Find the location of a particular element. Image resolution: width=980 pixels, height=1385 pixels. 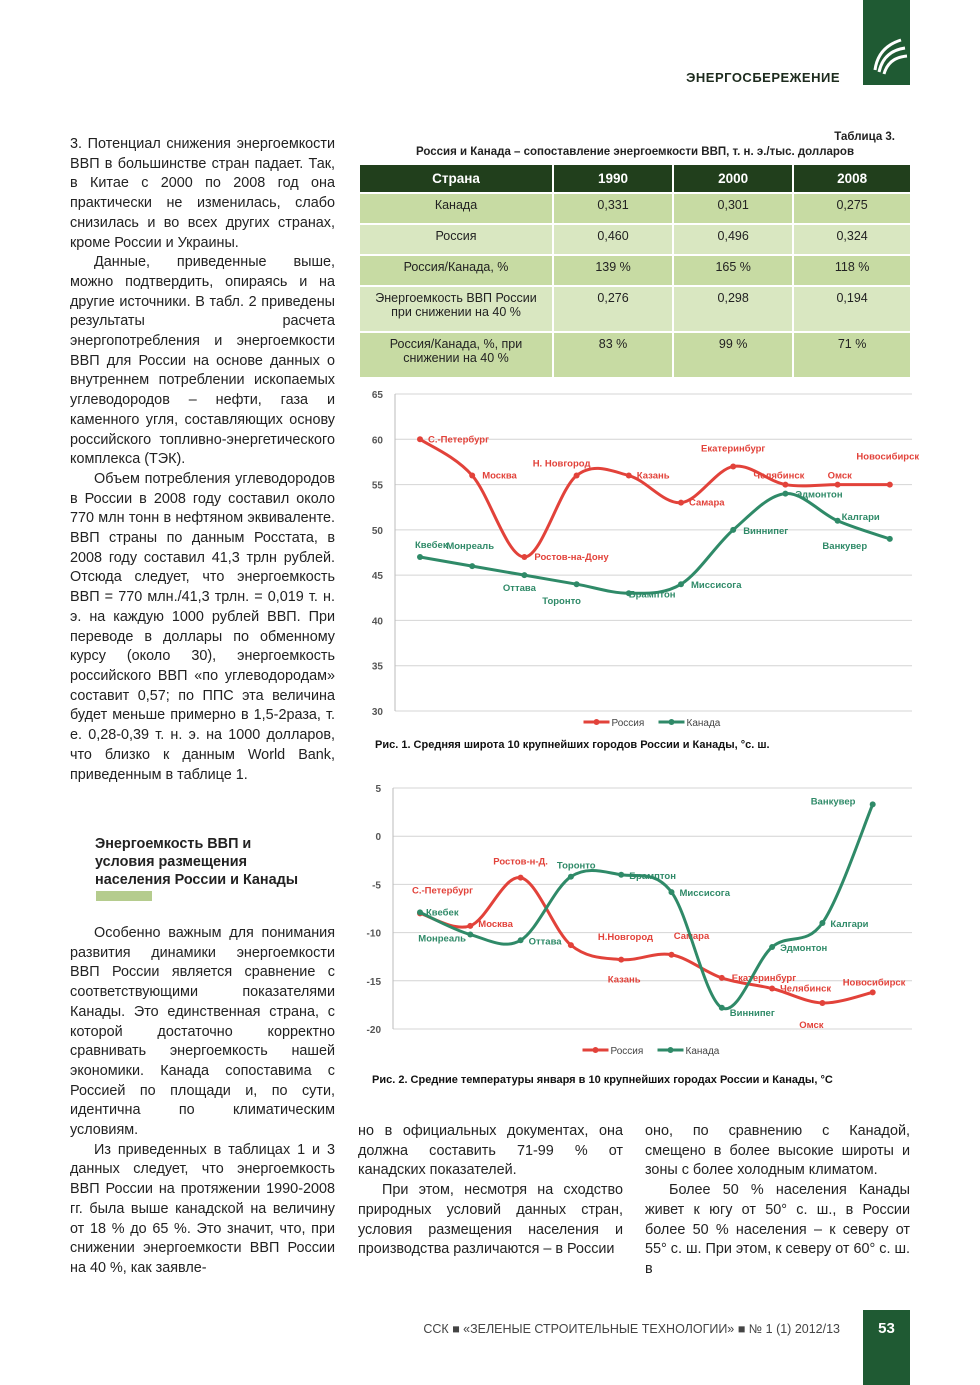

y-tick-label: 65 is located at coordinates (378, 395).